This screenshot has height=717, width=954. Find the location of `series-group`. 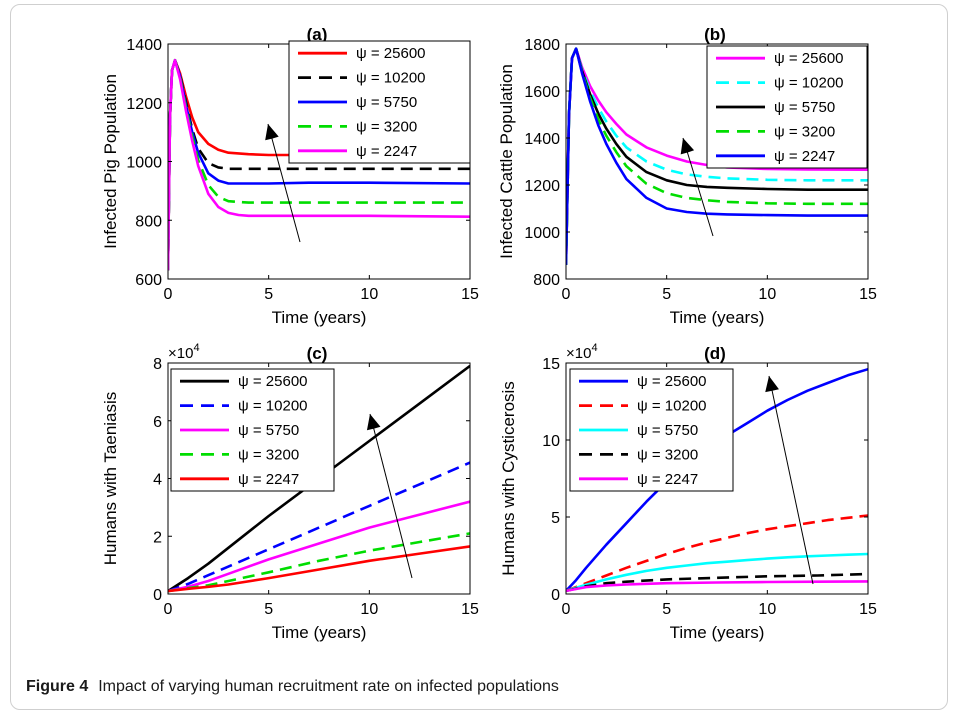

series-group is located at coordinates (319, 478).